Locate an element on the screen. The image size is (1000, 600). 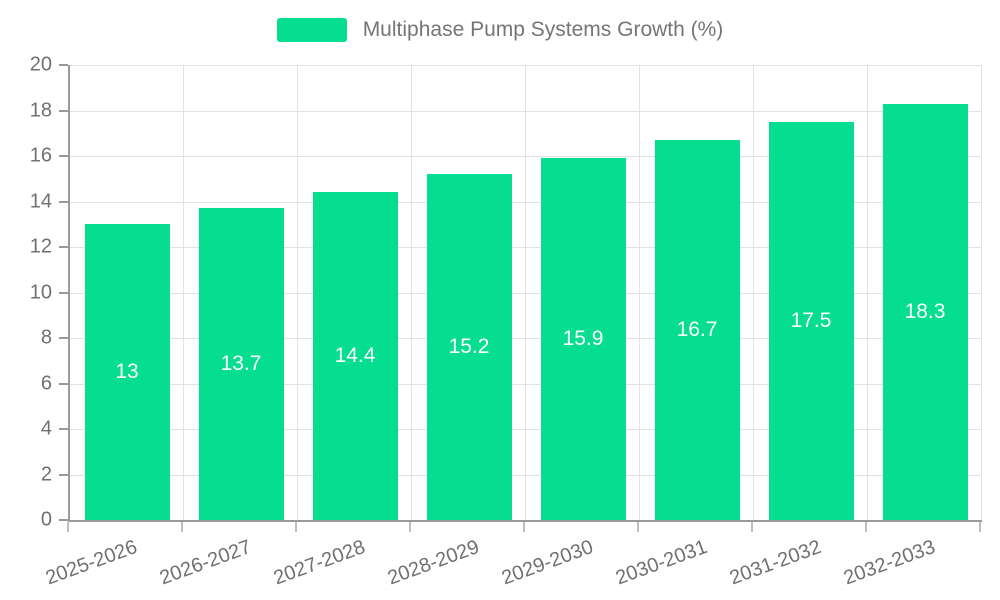
bar-2030-2031: 16.7 is located at coordinates (697, 330).